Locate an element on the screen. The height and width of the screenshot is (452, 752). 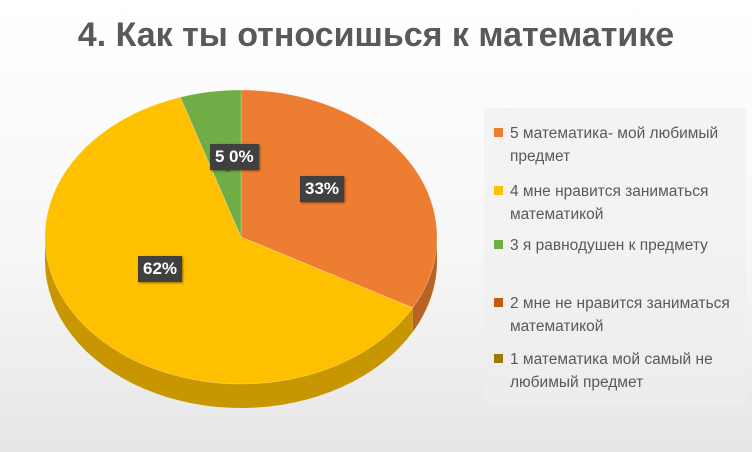
legend-label: 2 мне не нравится заниматься математикой is located at coordinates (620, 315).